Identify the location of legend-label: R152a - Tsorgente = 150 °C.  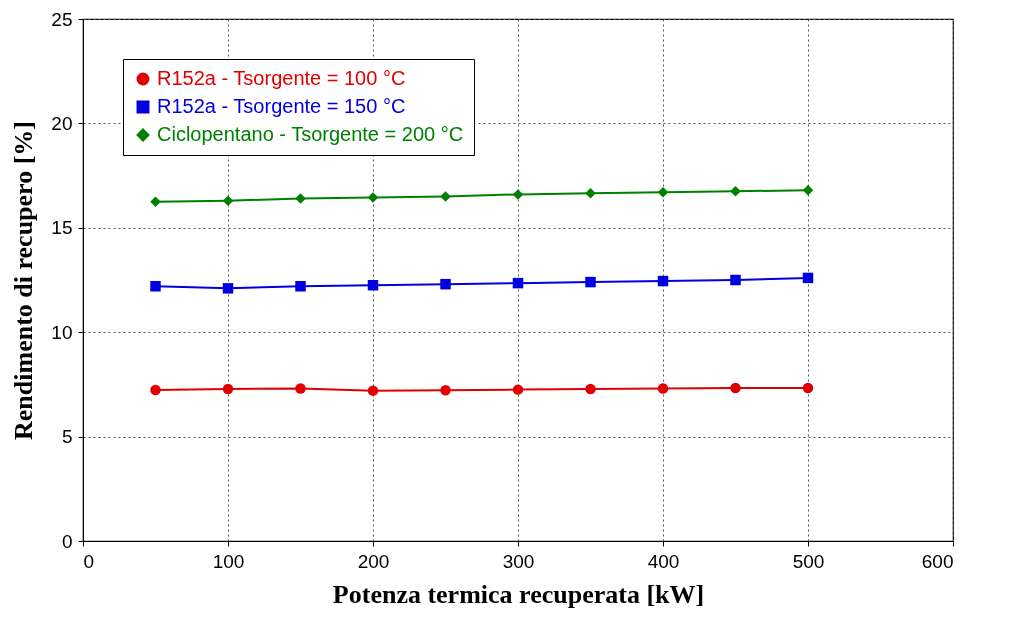
(281, 106).